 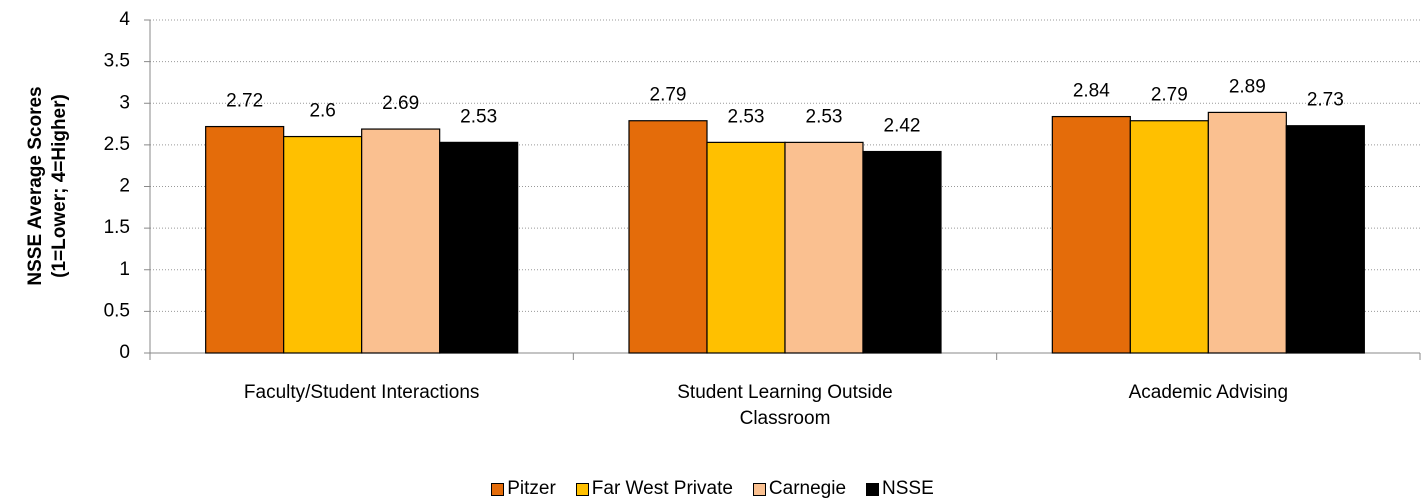 I want to click on data-label: 2.89, so click(x=1247, y=86).